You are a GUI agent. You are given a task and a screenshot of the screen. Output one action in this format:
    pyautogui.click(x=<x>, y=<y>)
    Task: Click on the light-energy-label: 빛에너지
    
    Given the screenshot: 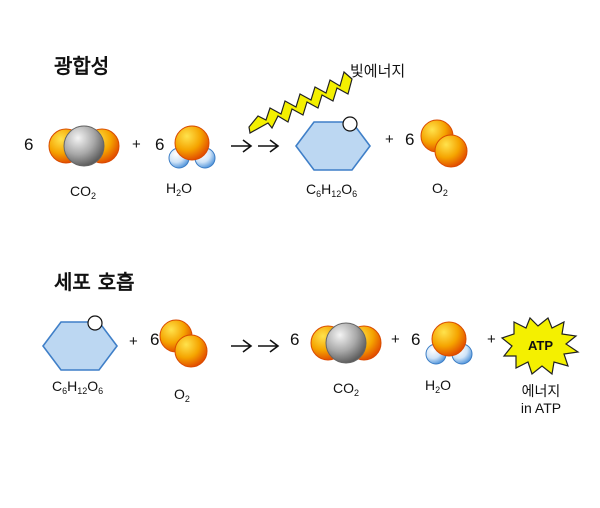 What is the action you would take?
    pyautogui.click(x=378, y=71)
    